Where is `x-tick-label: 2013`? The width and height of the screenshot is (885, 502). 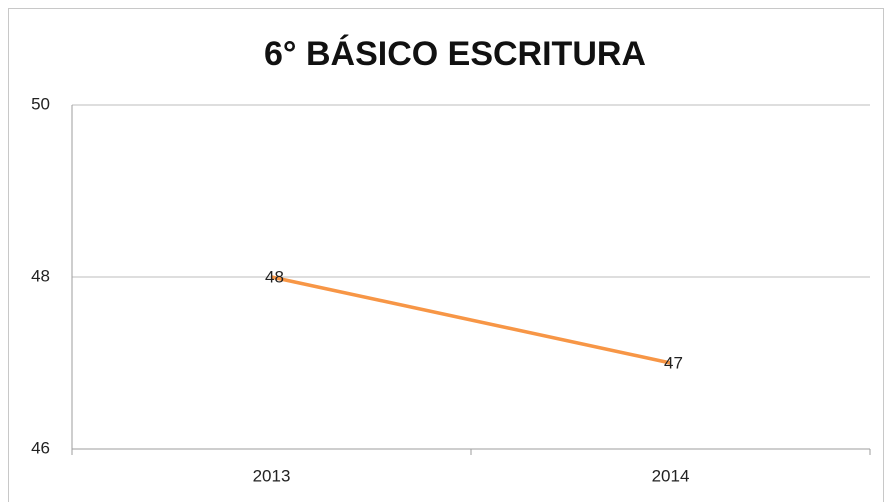 x-tick-label: 2013 is located at coordinates (272, 475).